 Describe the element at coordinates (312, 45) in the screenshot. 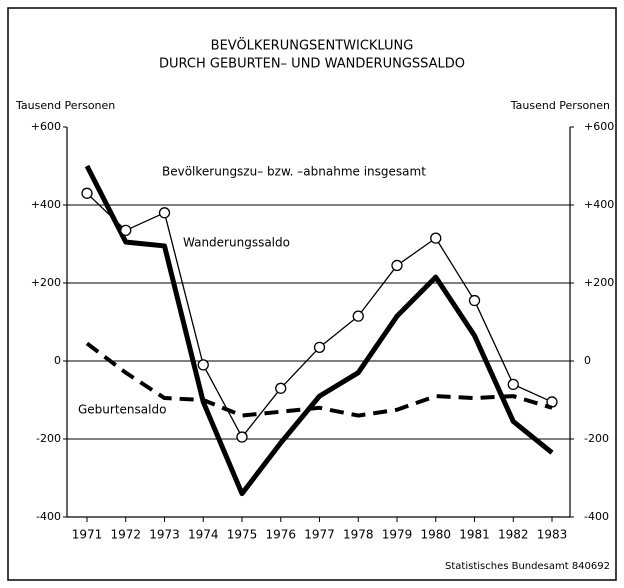

I see `chart-title: BEVÖLKERUNGSENTWICKLUNG` at that location.